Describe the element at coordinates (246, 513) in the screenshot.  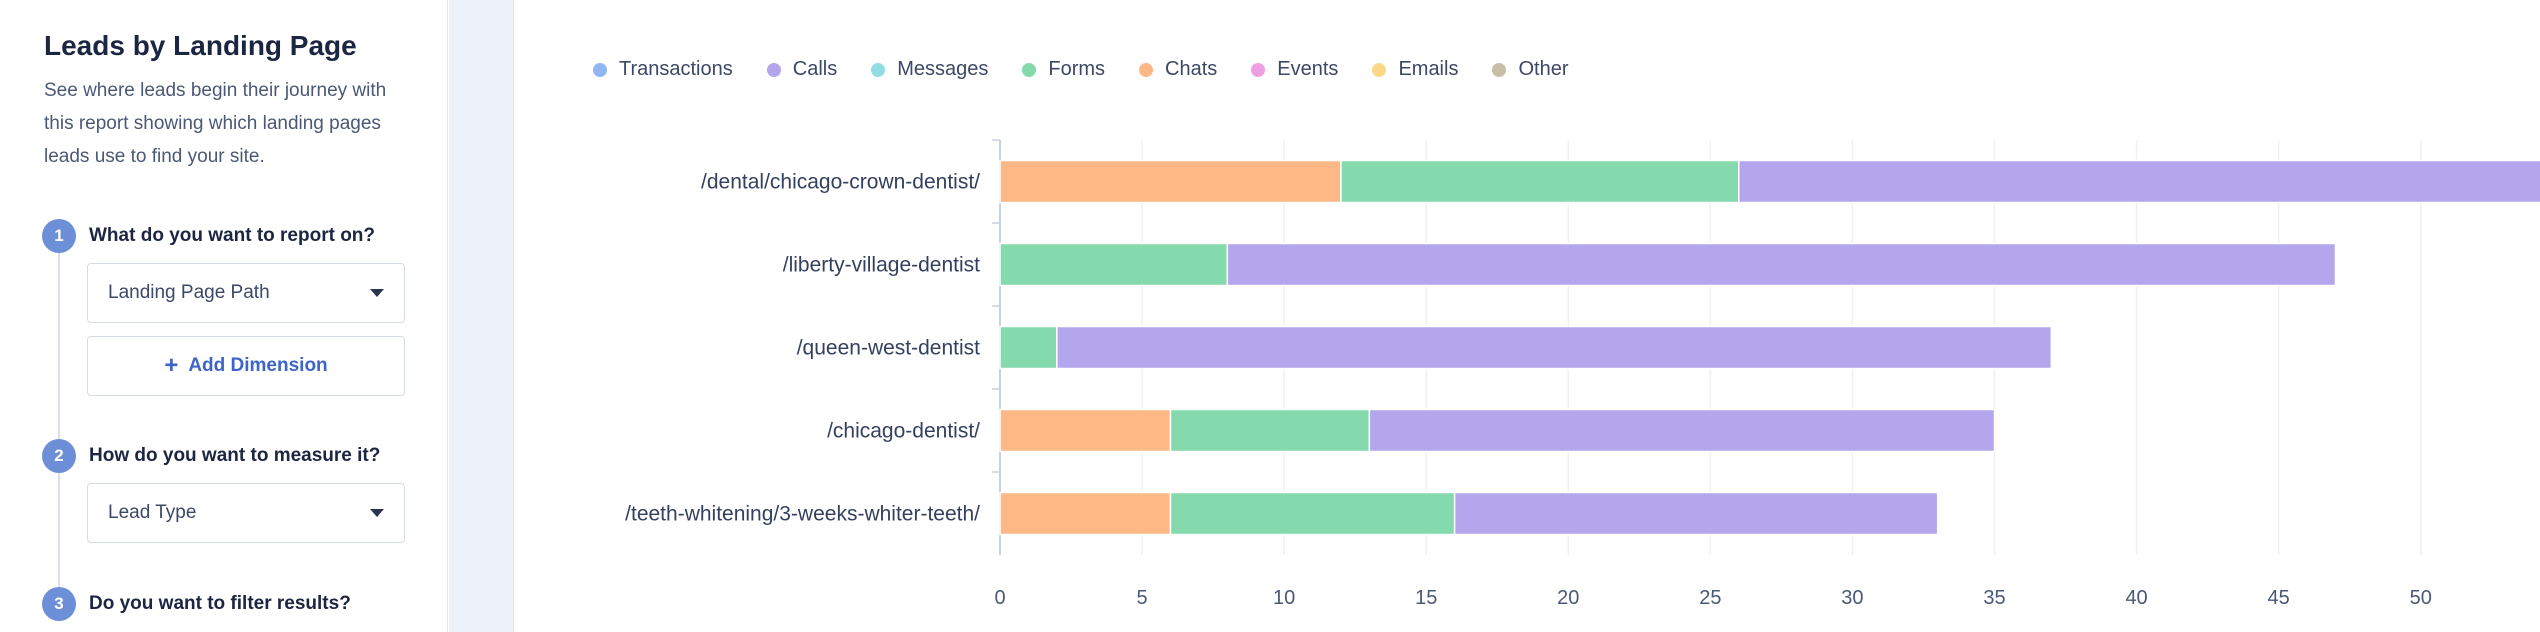
I see `measure-select: Lead Type` at that location.